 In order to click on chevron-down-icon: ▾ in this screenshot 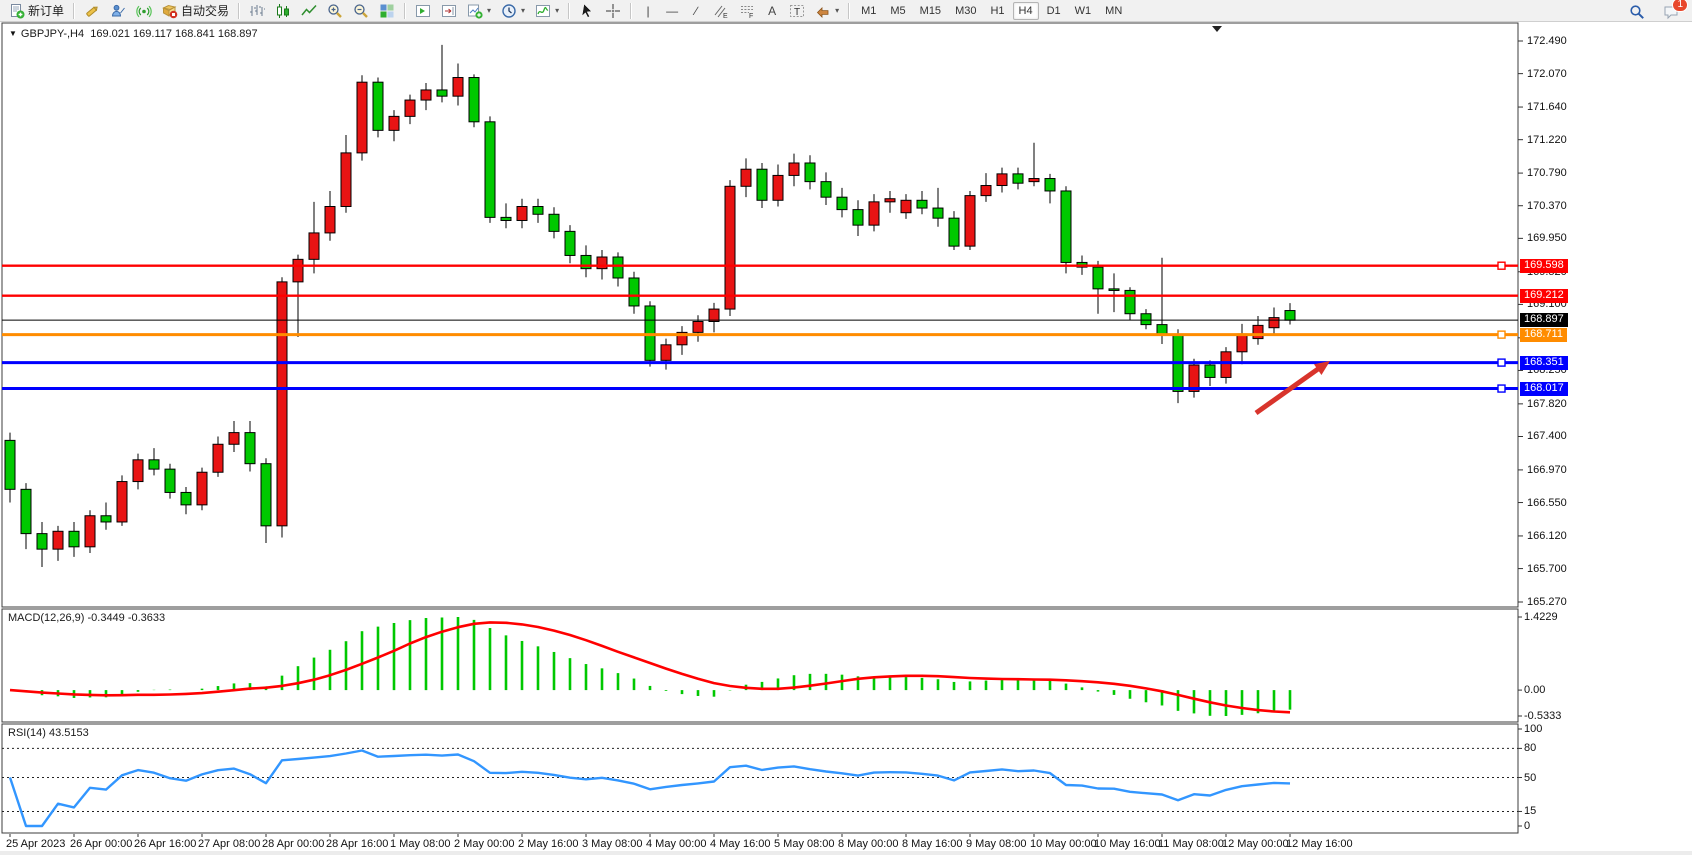, I will do `click(523, 10)`.